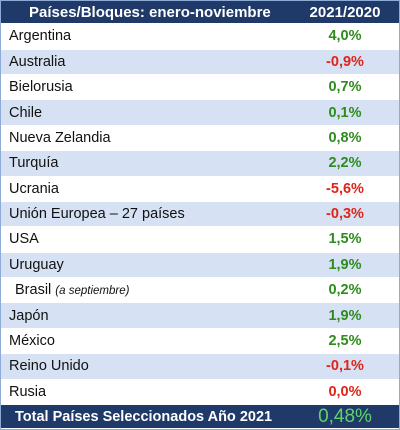 Image resolution: width=400 pixels, height=430 pixels. I want to click on country-label: Japón, so click(29, 315).